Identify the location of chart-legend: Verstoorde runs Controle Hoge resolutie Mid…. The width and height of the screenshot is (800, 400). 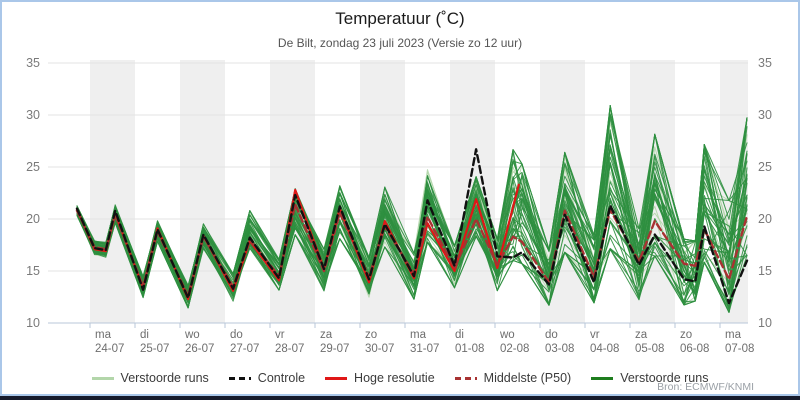
(400, 378).